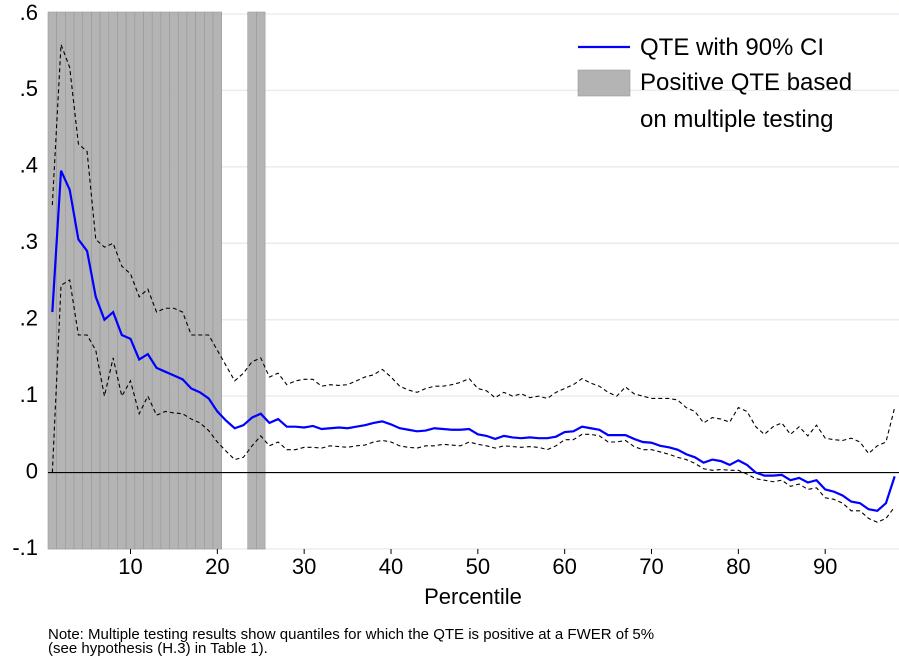 This screenshot has width=899, height=657. Describe the element at coordinates (25, 547) in the screenshot. I see `y-tick-label: -.1` at that location.